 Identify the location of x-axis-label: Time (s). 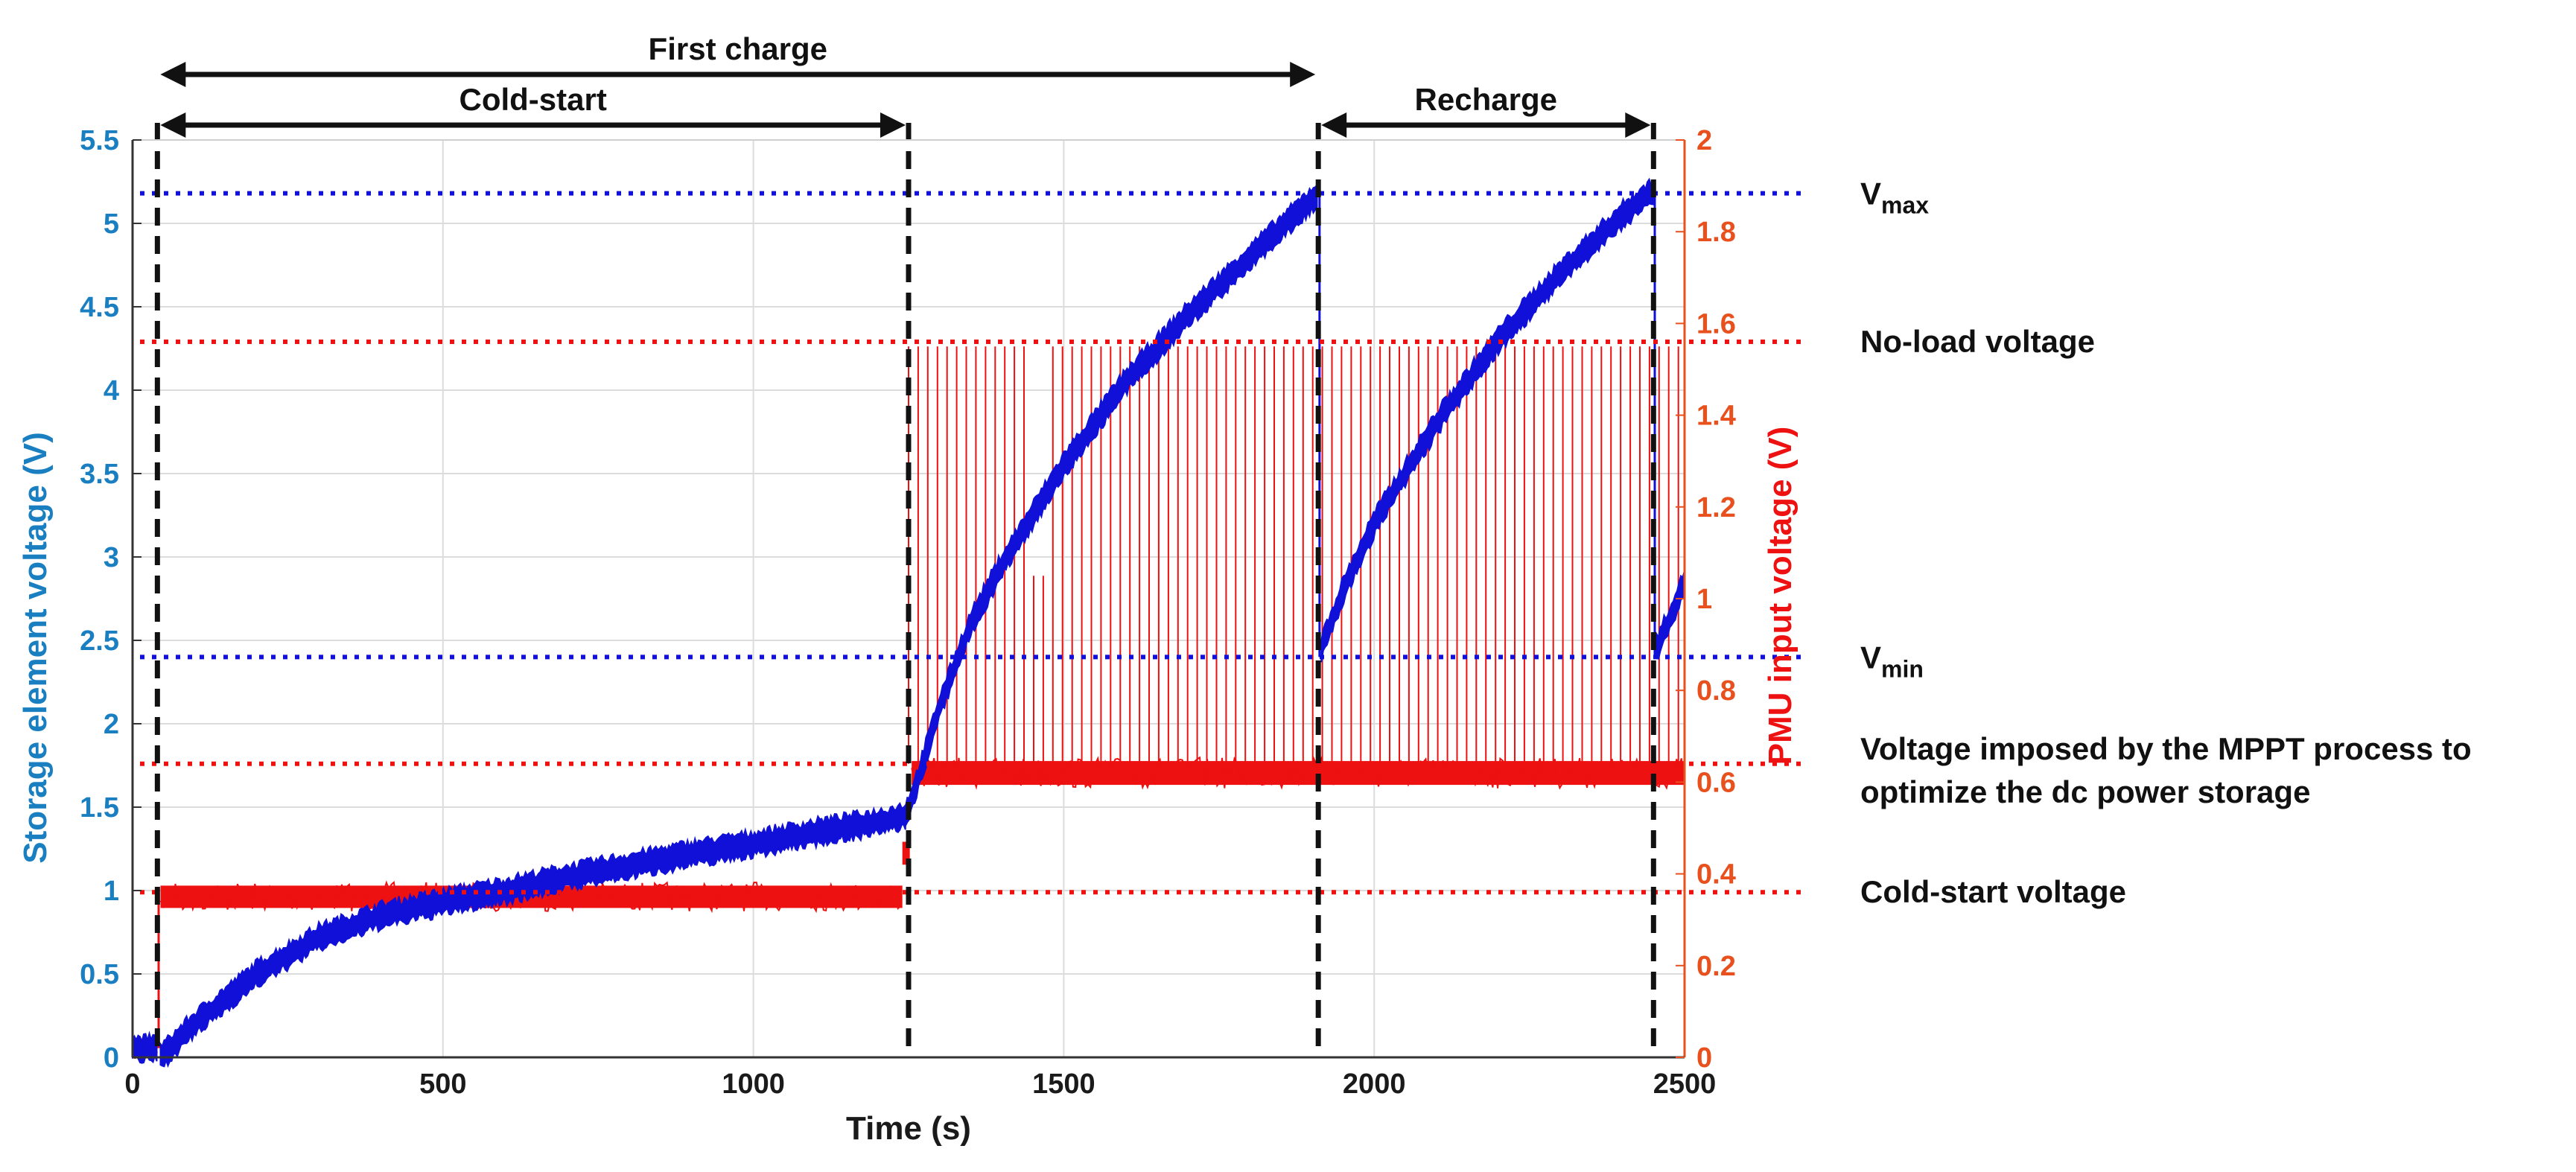
(908, 1129).